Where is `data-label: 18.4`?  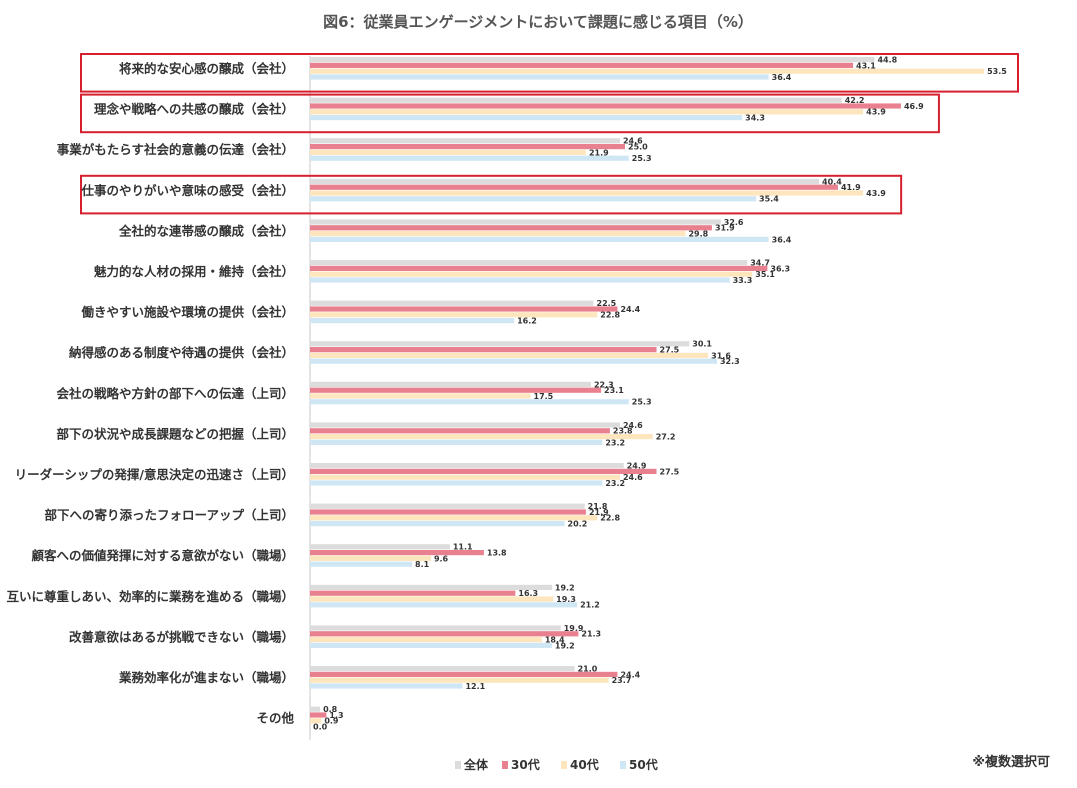
data-label: 18.4 is located at coordinates (555, 640).